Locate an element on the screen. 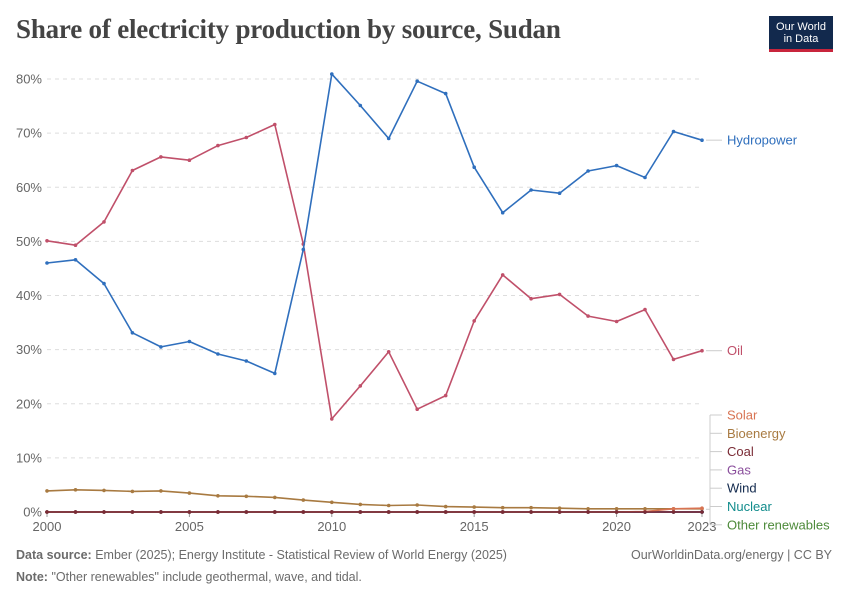 The width and height of the screenshot is (850, 600). series-label: Oil is located at coordinates (735, 350).